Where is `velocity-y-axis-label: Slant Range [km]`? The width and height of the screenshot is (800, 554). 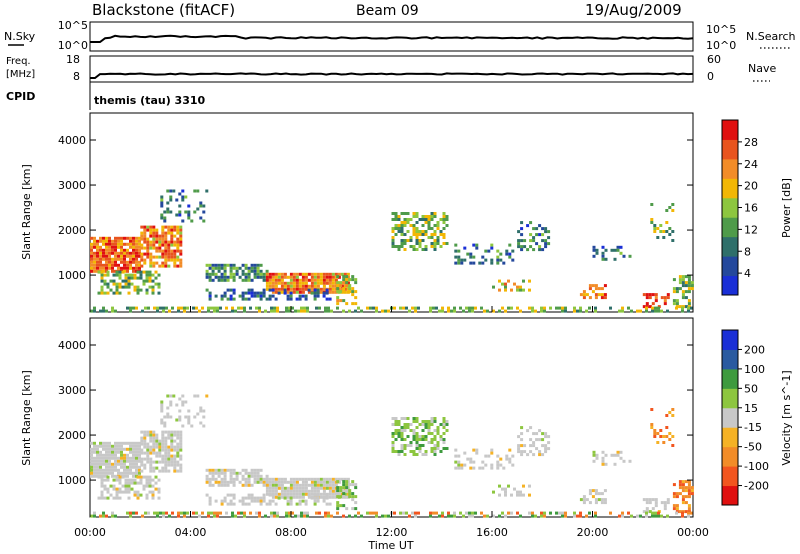
velocity-y-axis-label: Slant Range [km] is located at coordinates (26, 418).